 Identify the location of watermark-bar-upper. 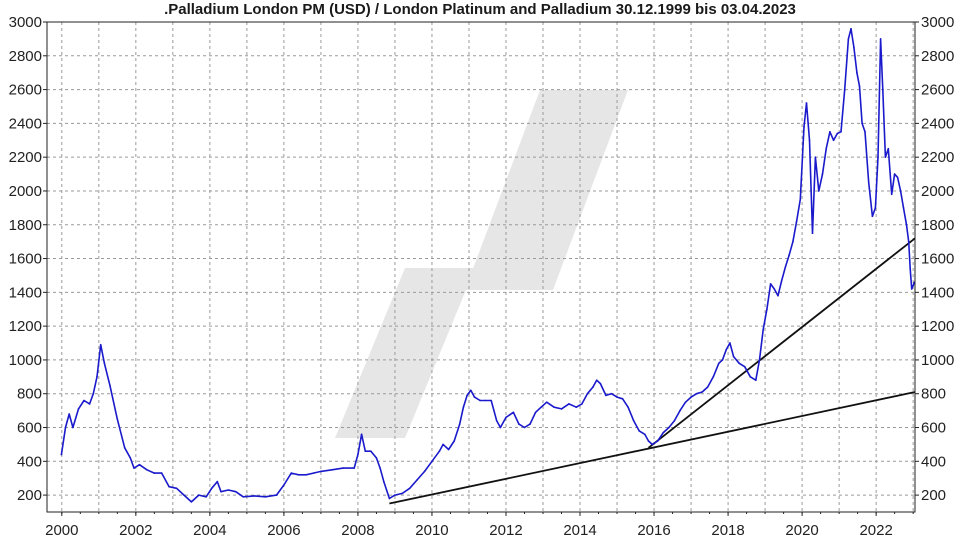
(546, 190).